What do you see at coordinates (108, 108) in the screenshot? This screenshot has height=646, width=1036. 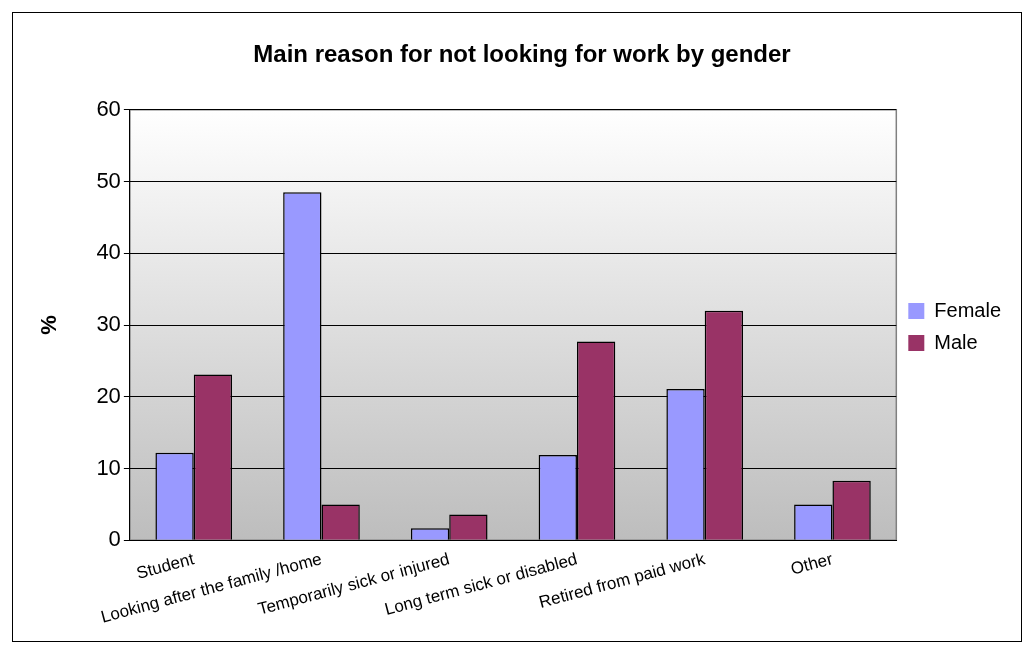 I see `y-tick-label: 60` at bounding box center [108, 108].